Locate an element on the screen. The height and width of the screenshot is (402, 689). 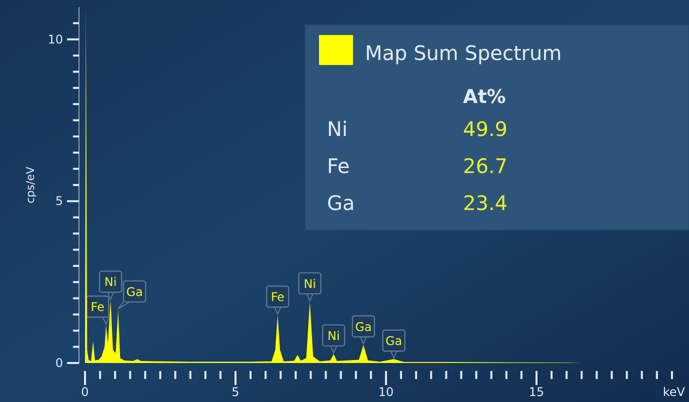
x-tick-label: 5 is located at coordinates (236, 392).